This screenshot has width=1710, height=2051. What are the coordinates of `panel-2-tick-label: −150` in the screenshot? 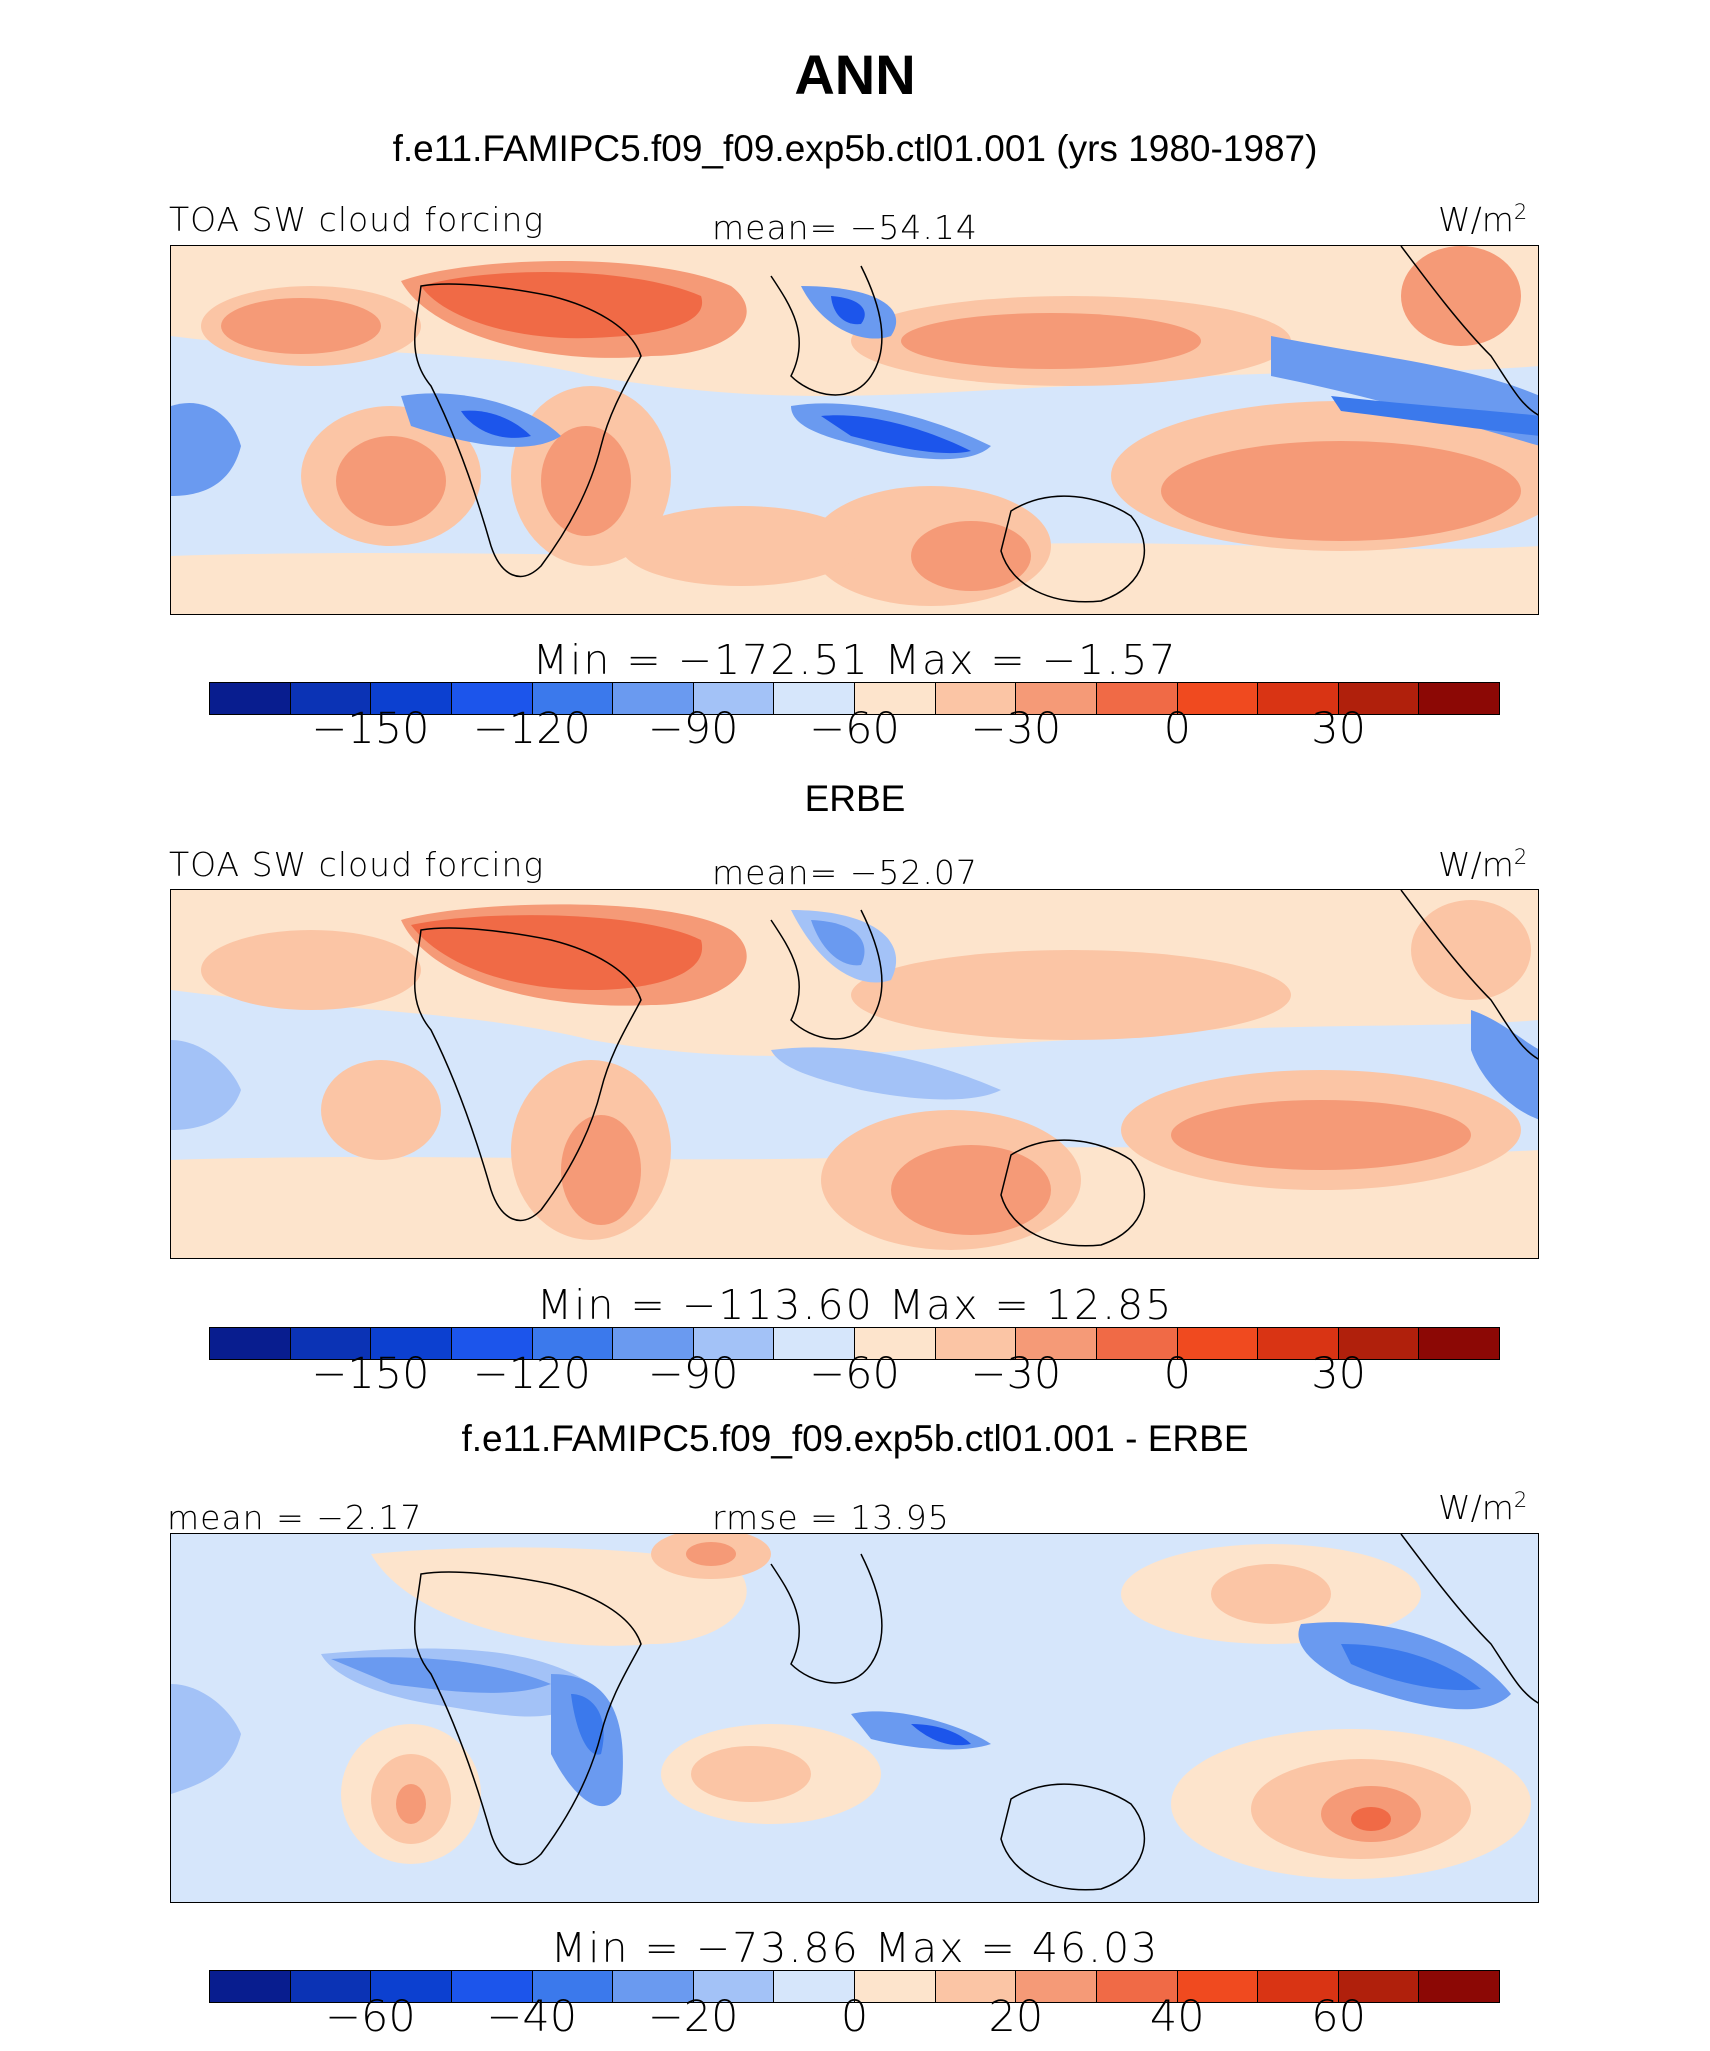 It's located at (370, 1374).